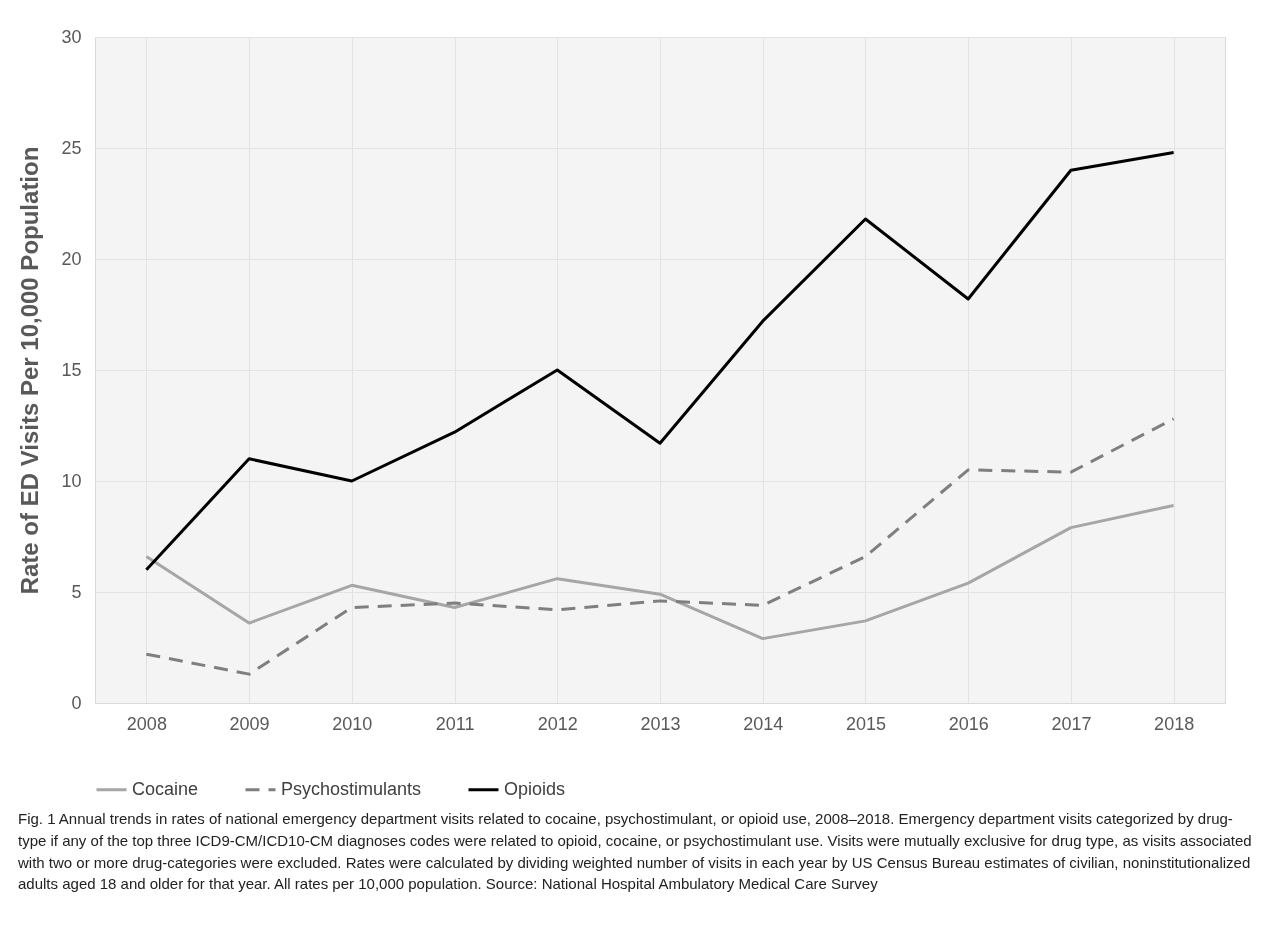 The height and width of the screenshot is (949, 1287). What do you see at coordinates (660, 723) in the screenshot?
I see `x-tick-label: 2013` at bounding box center [660, 723].